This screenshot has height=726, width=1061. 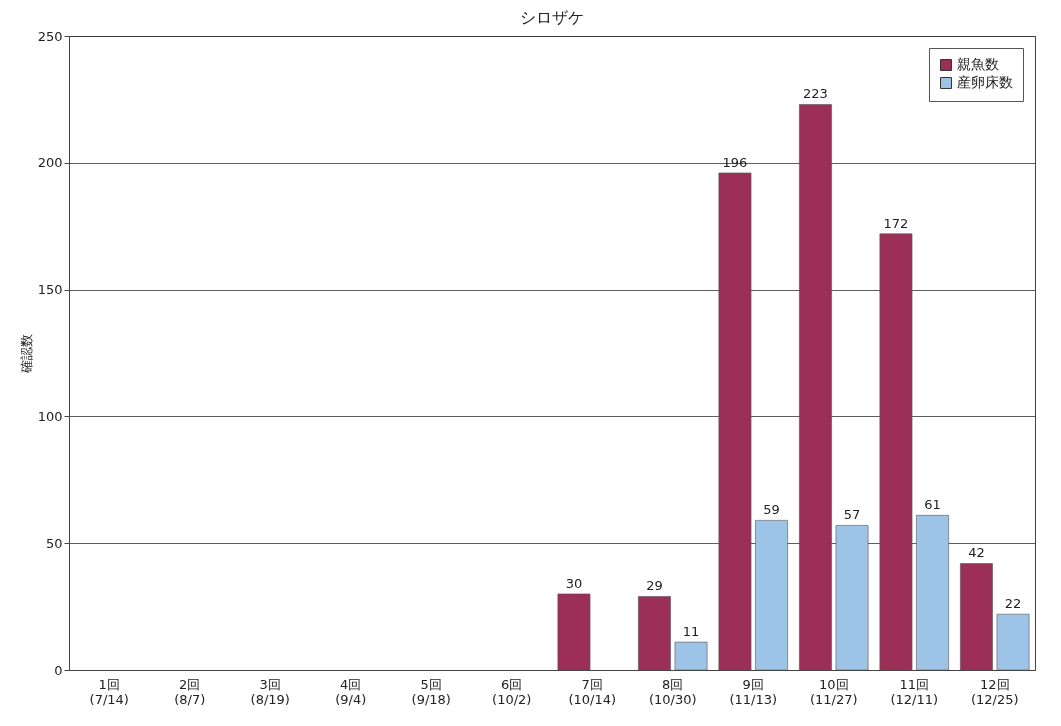 I want to click on data-label: 22, so click(x=1013, y=604).